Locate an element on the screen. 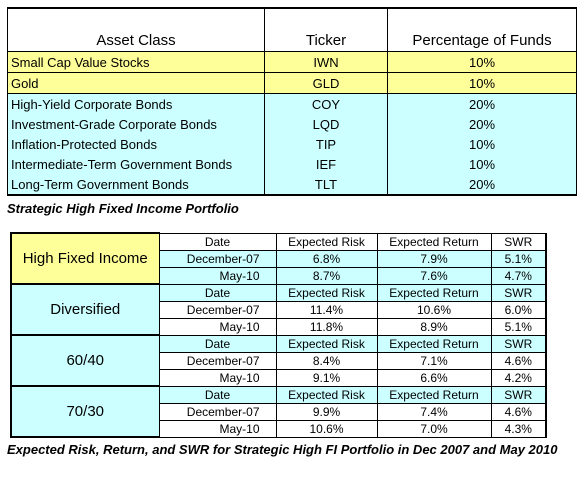 This screenshot has height=489, width=584. table-row: May-10 8.7% 7.6% 4.7% is located at coordinates (279, 275).